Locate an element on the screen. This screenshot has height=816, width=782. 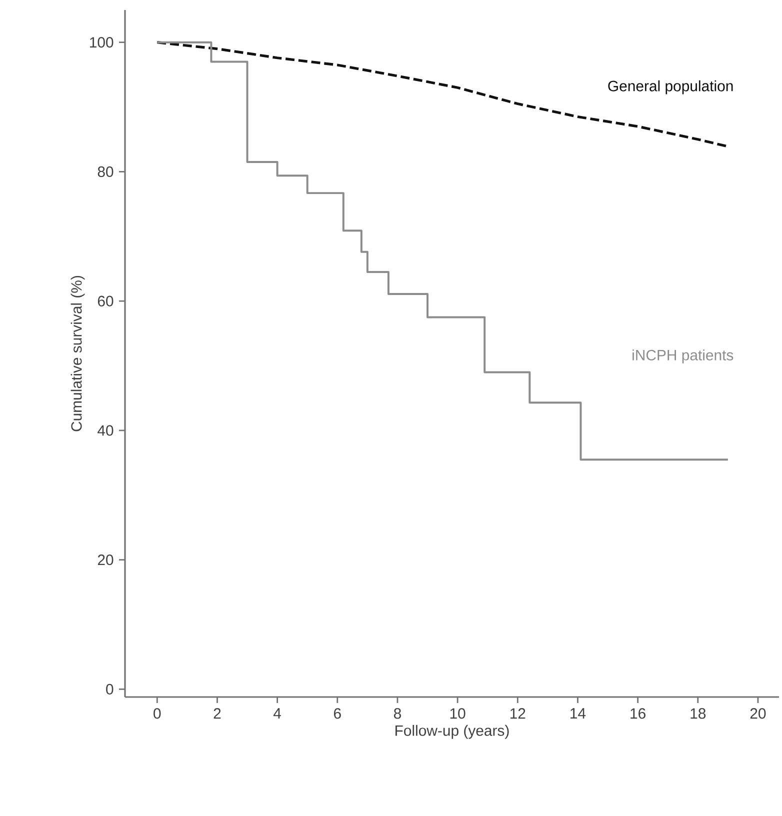
x-tick-label: 2 is located at coordinates (217, 713).